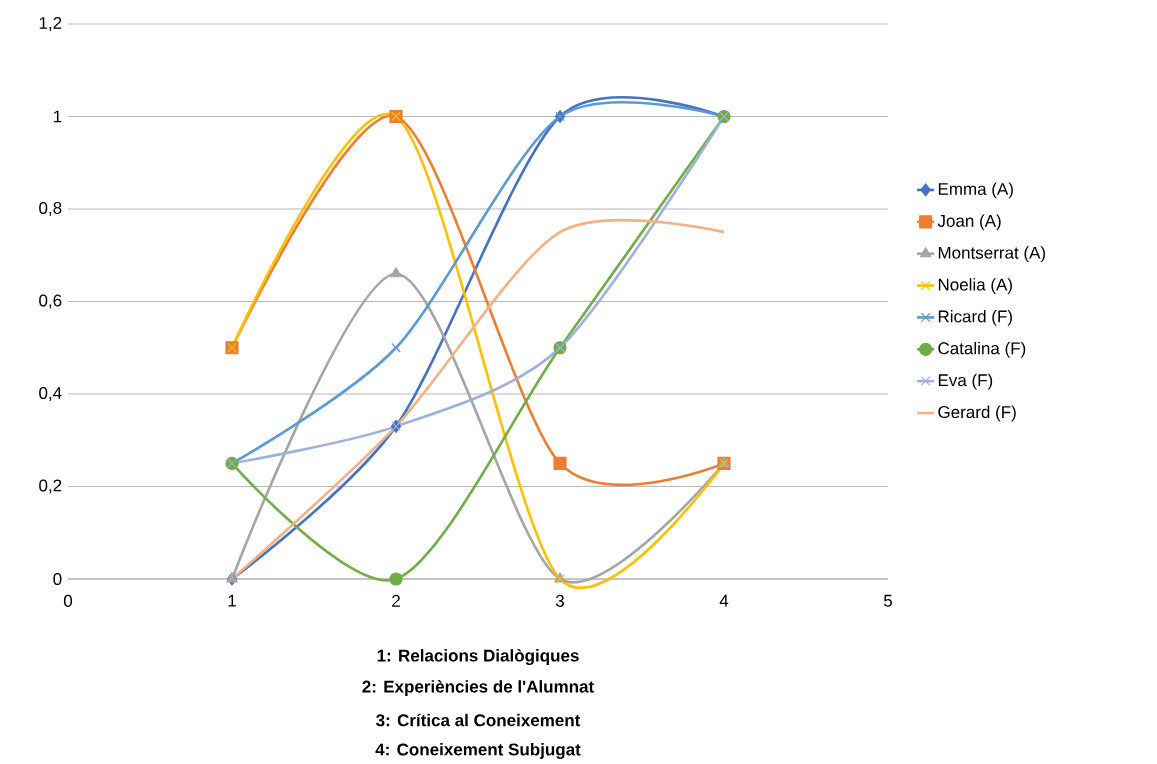 The image size is (1157, 764). I want to click on legend-label: Montserrat (A), so click(992, 254).